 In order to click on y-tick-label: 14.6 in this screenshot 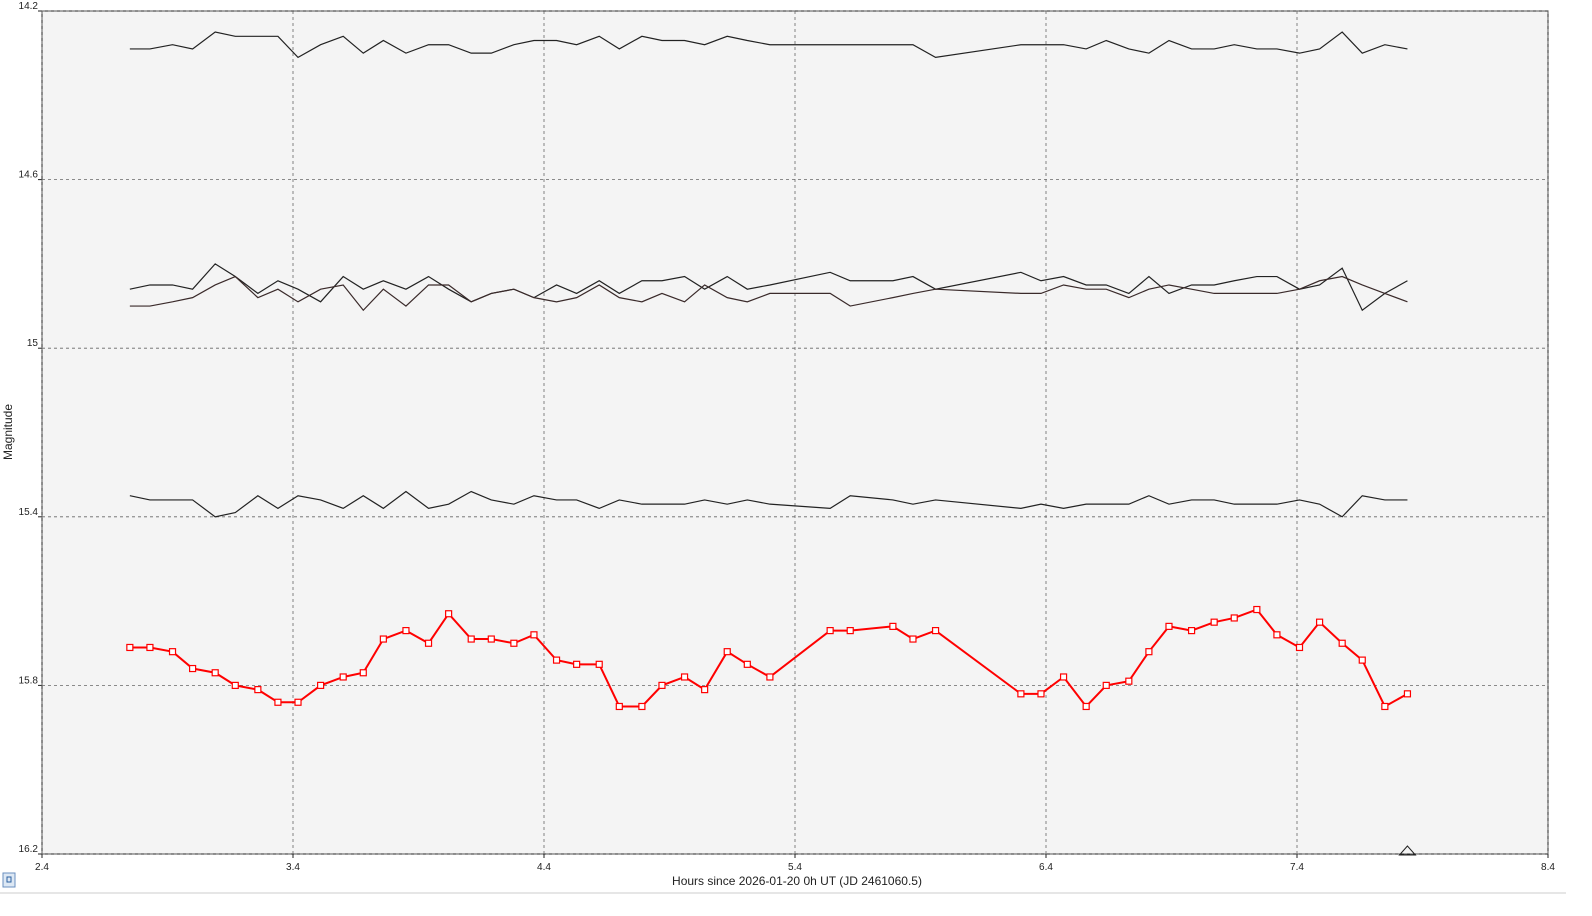, I will do `click(29, 175)`.